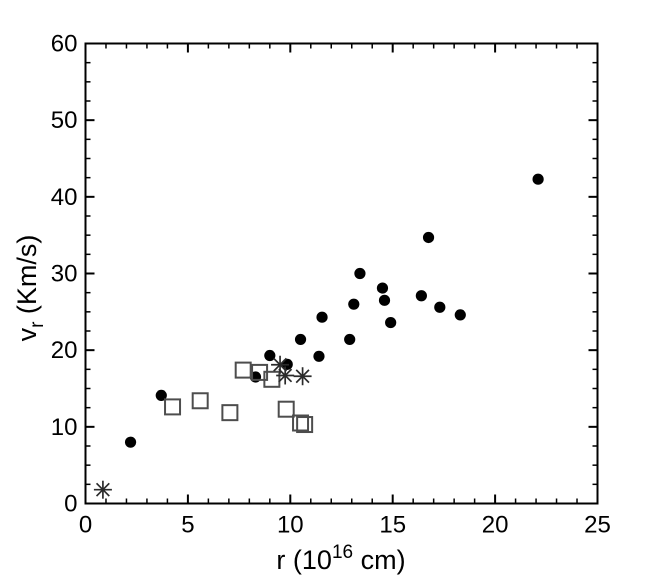 Image resolution: width=661 pixels, height=581 pixels. I want to click on x-tick-label: 20, so click(495, 525).